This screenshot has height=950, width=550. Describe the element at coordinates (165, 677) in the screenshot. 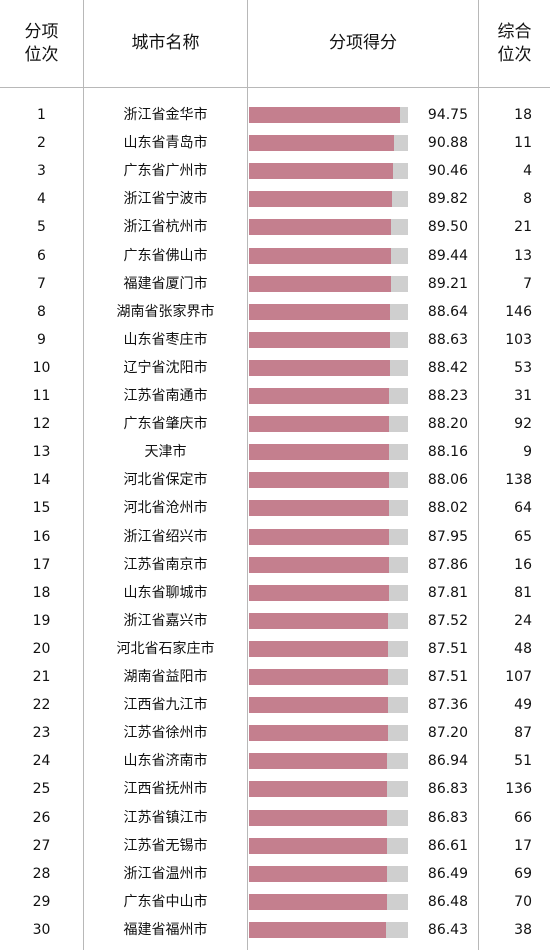

I see `city-cell: 湖南省益阳市` at that location.